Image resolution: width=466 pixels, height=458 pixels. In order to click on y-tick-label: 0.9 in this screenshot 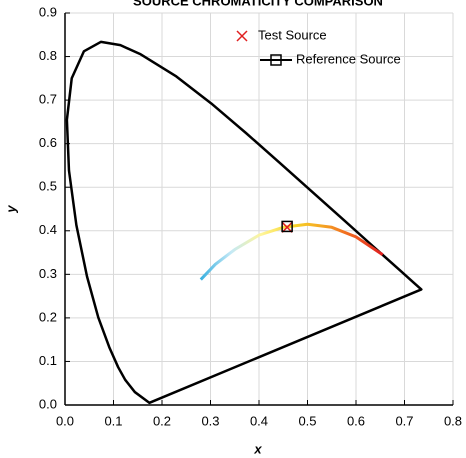, I will do `click(48, 11)`.